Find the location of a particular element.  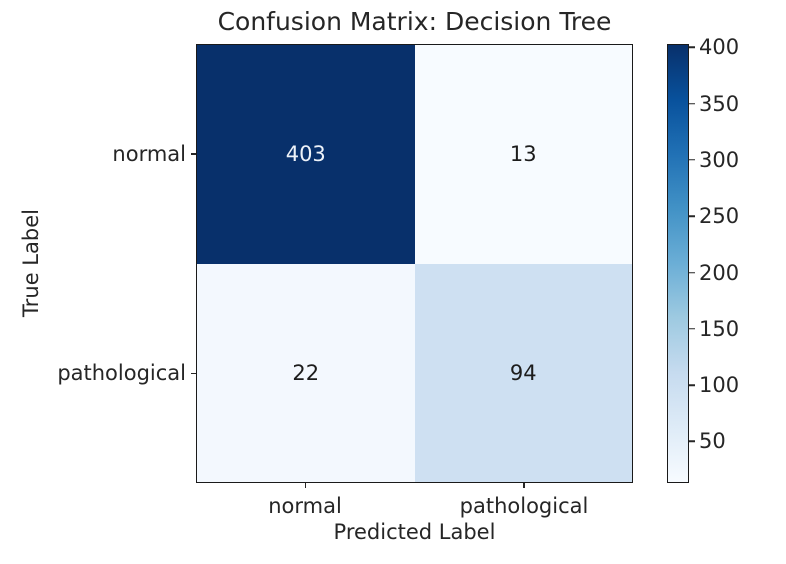

heatmap-cell-true-normal-pred-pathological: 13 is located at coordinates (523, 154).